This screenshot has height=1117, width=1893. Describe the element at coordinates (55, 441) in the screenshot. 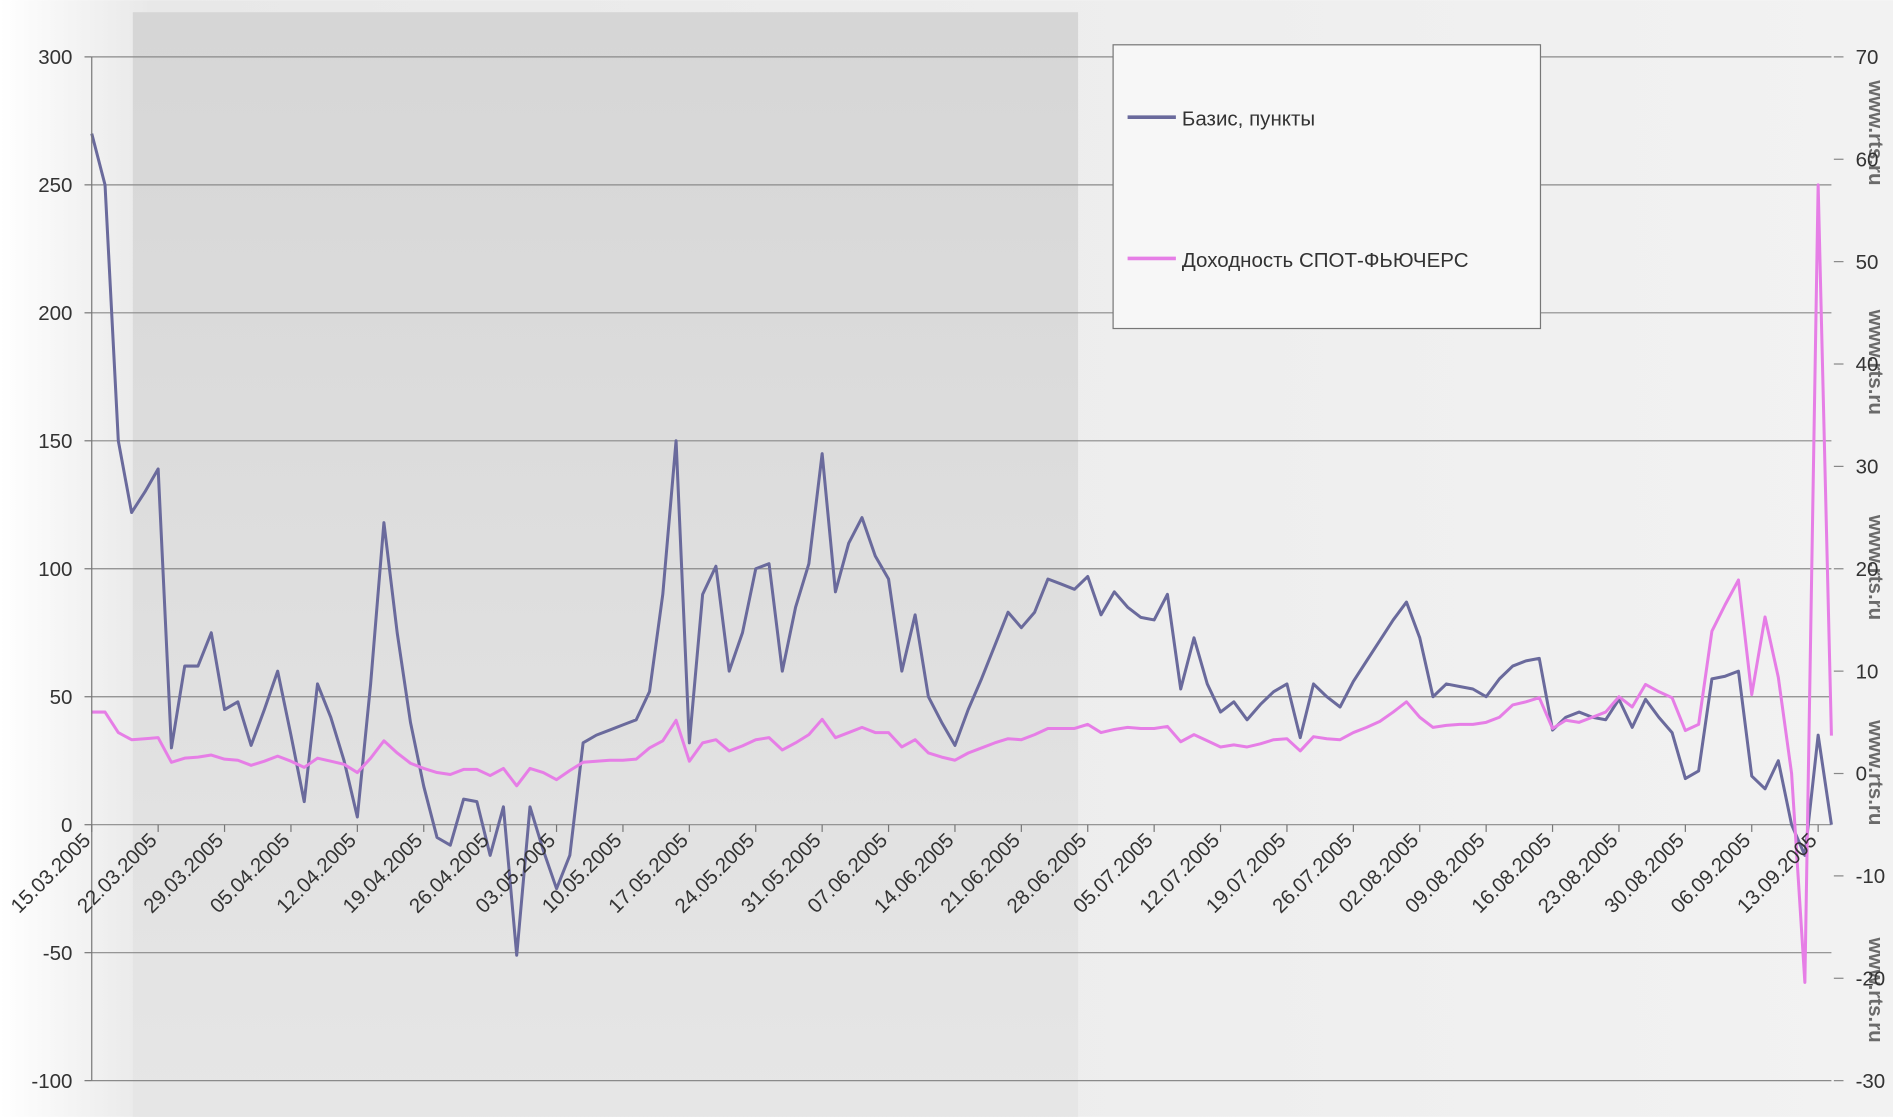

I see `y-tick-label: 150` at that location.